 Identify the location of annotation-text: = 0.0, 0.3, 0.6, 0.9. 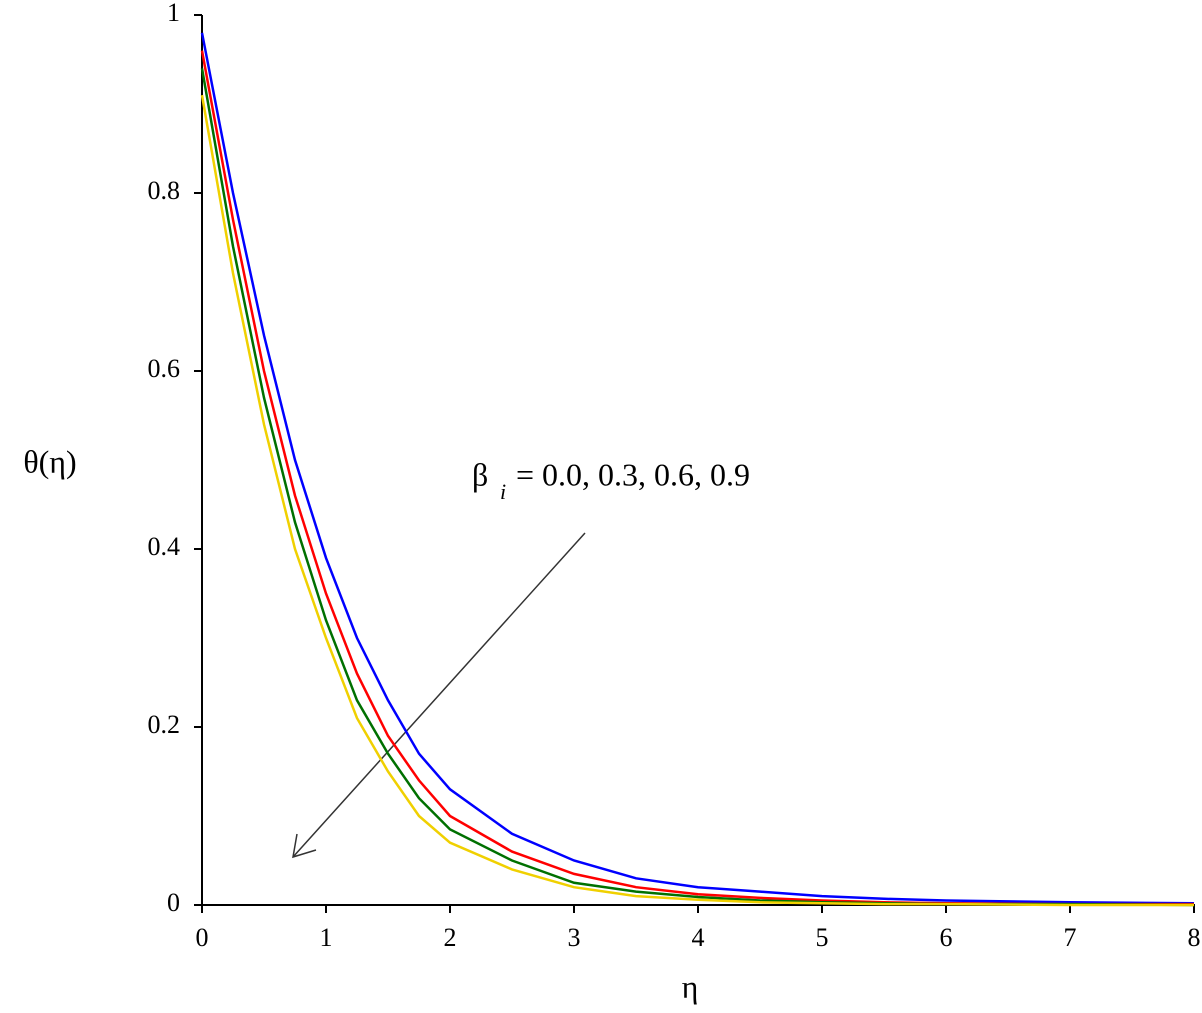
(633, 474).